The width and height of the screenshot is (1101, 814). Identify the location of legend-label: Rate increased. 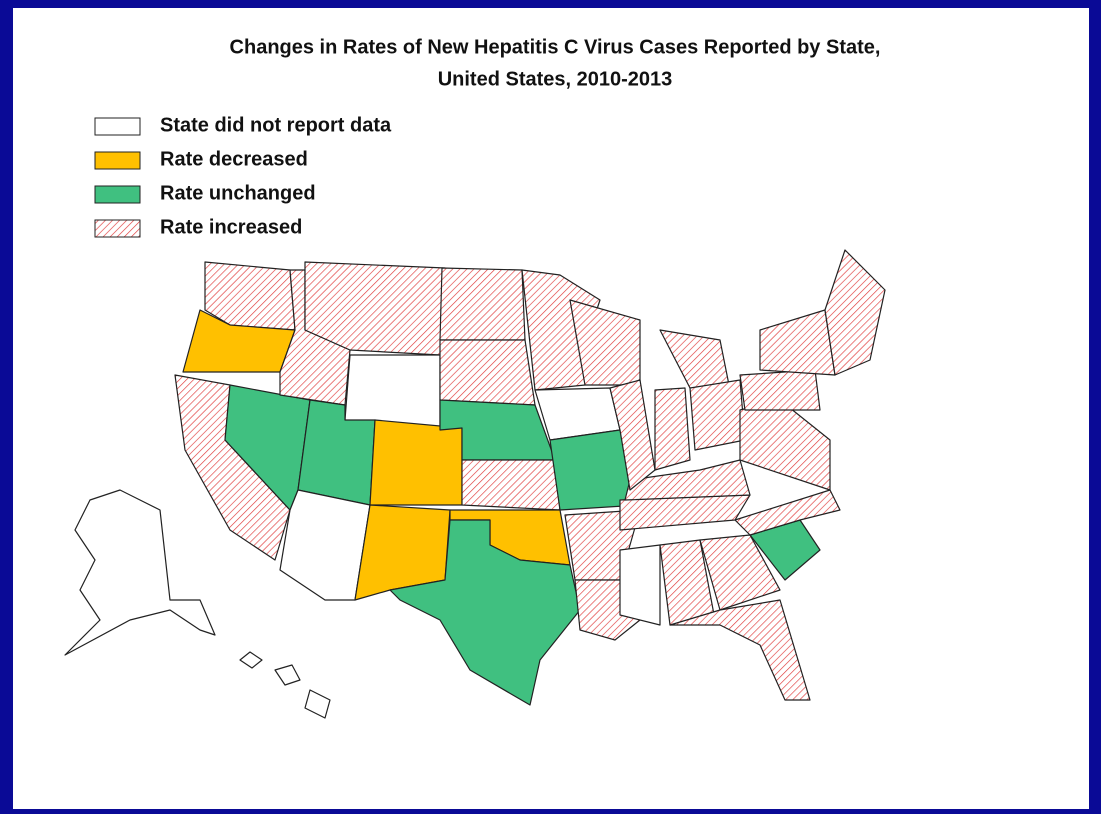
(231, 227).